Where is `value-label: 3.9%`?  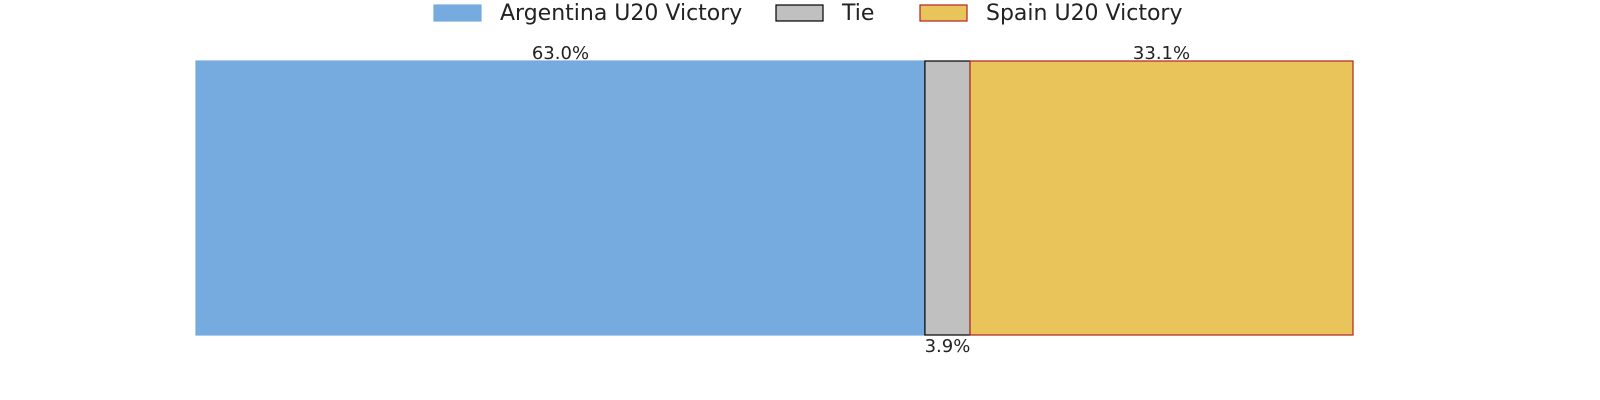 value-label: 3.9% is located at coordinates (948, 346).